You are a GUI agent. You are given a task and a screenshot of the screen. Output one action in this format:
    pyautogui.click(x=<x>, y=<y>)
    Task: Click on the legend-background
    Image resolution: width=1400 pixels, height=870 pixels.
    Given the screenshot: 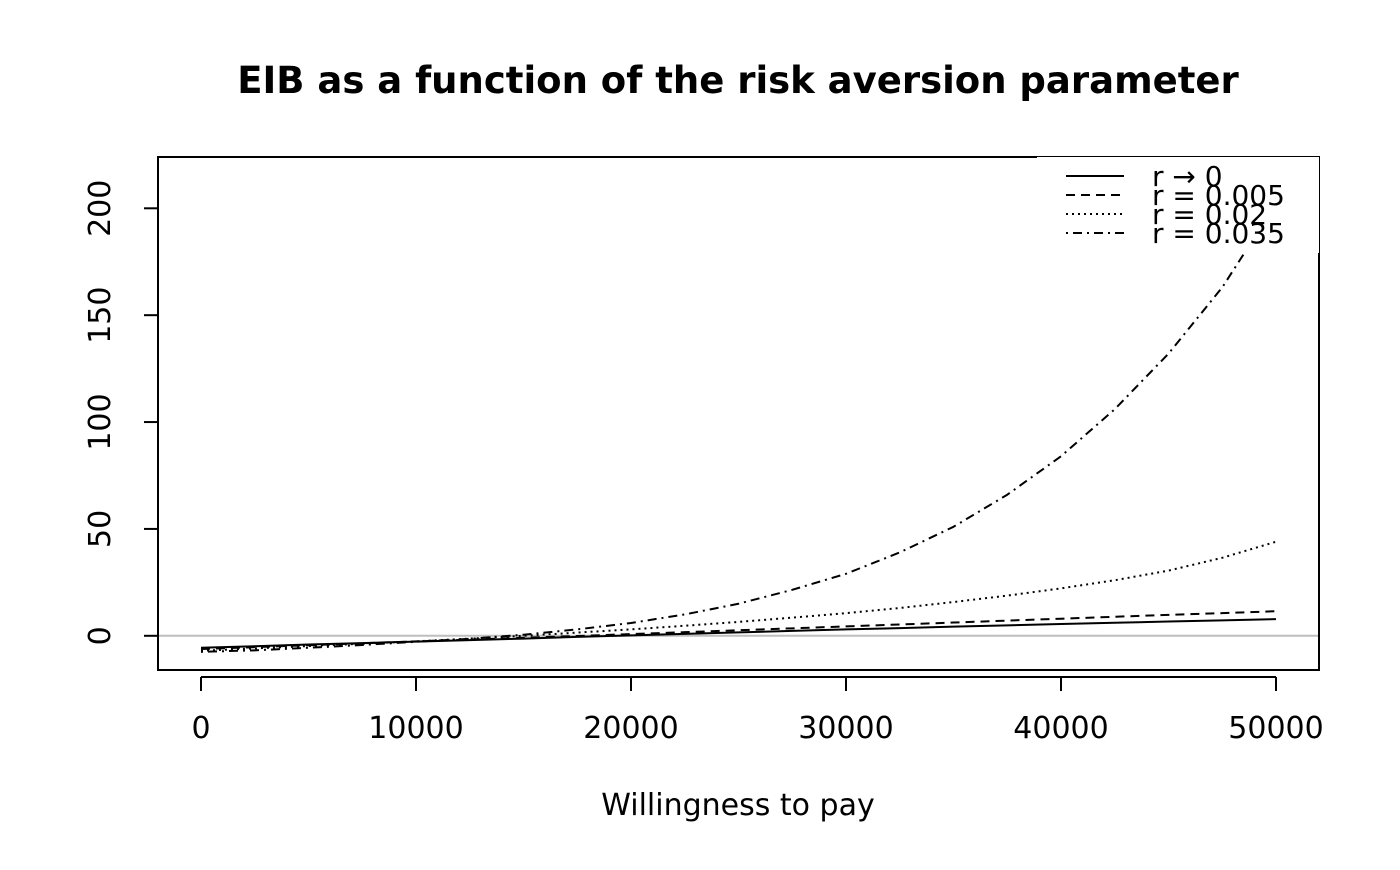 What is the action you would take?
    pyautogui.click(x=1178, y=205)
    